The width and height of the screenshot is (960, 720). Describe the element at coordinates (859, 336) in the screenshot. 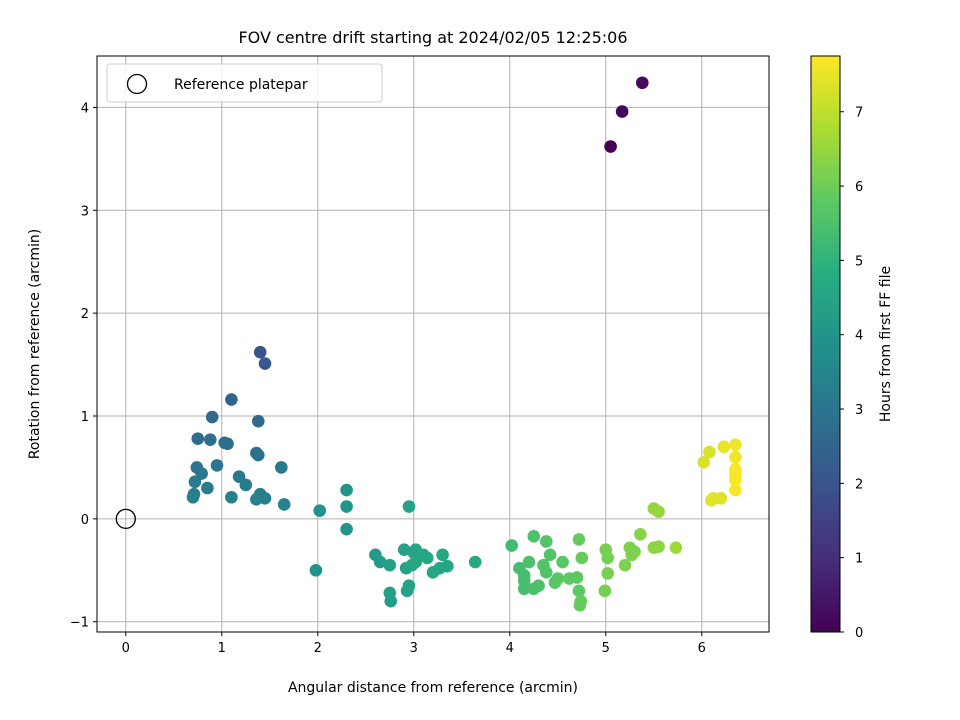

I see `colorbar-tick-label: 4` at that location.